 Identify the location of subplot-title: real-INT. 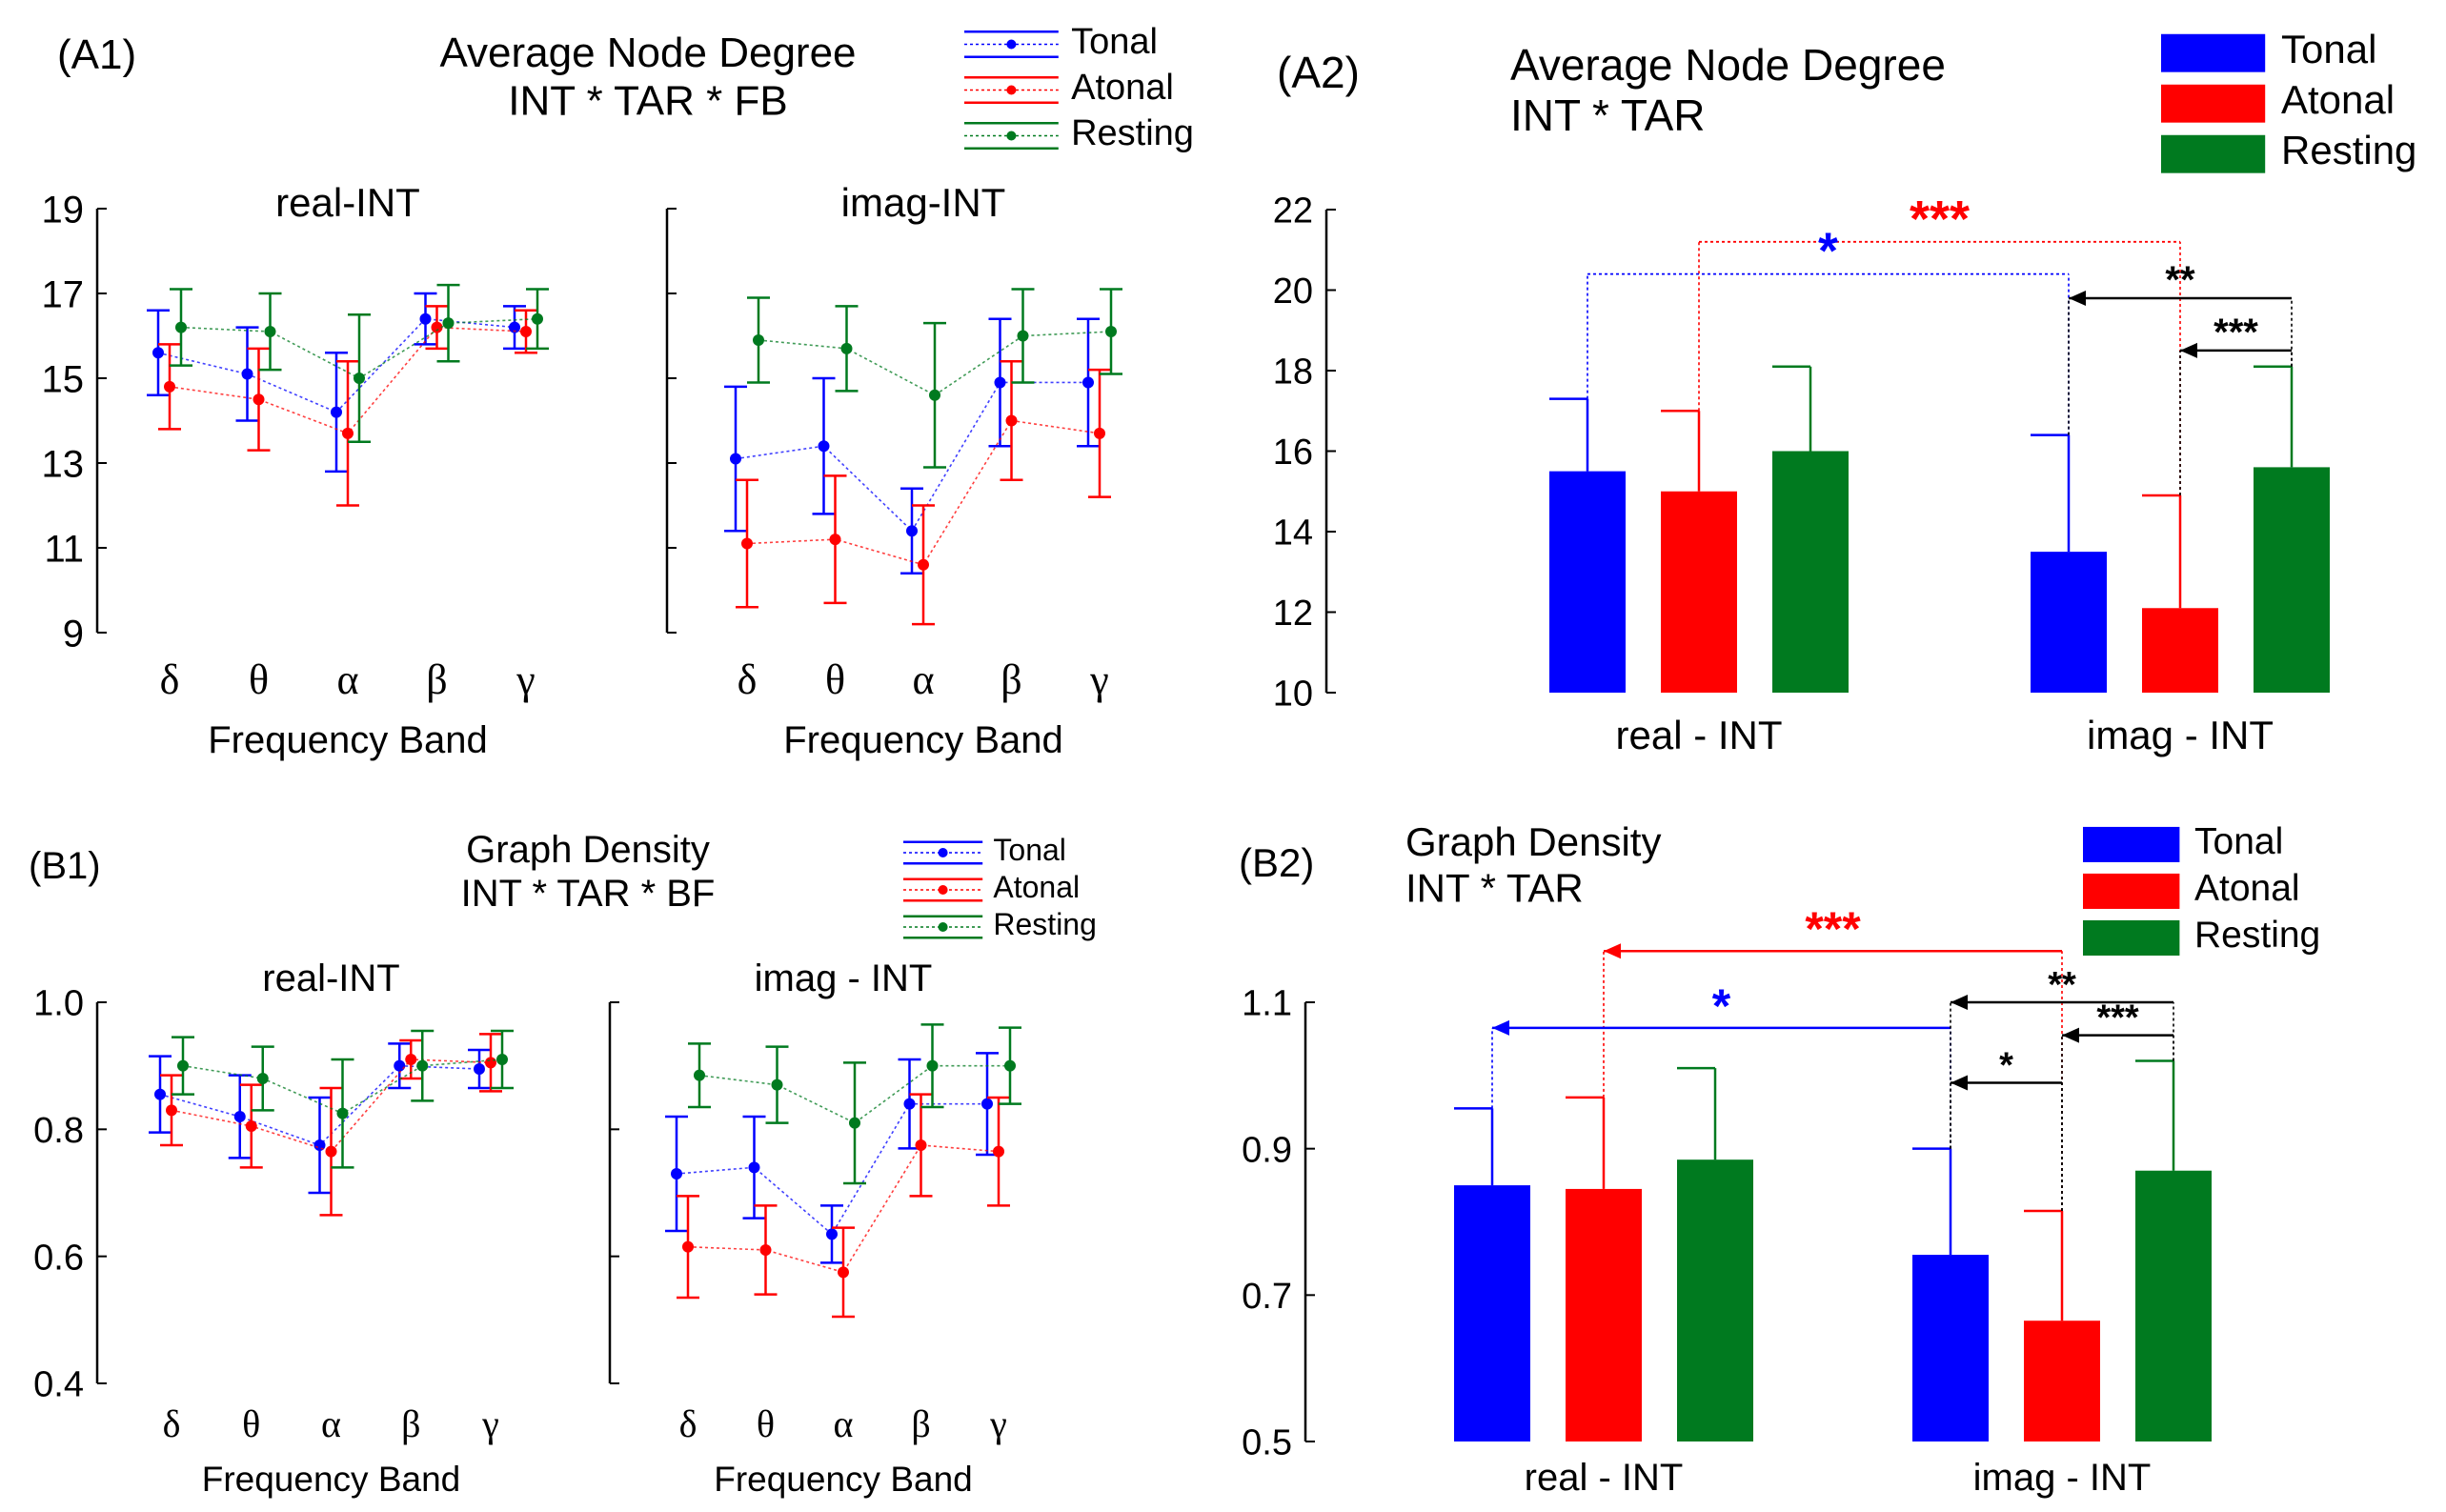
(330, 979).